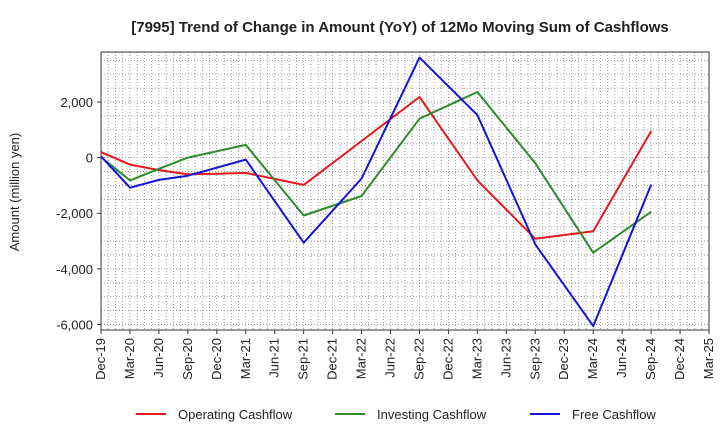  Describe the element at coordinates (679, 359) in the screenshot. I see `x-tick-label: Dec-24` at that location.